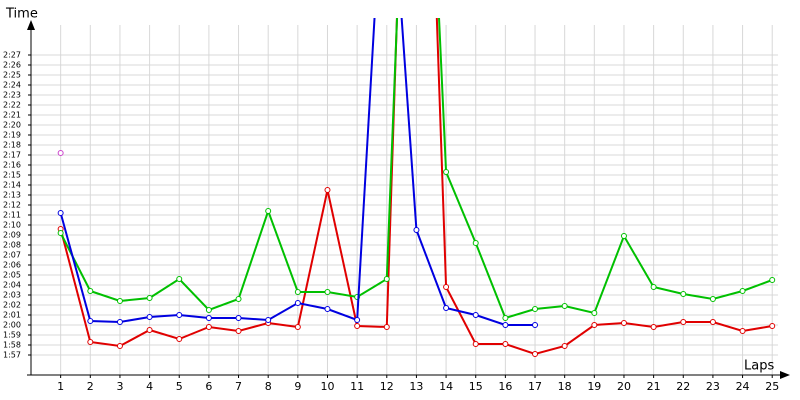  I want to click on y-tick-label: 2:17, so click(12, 155).